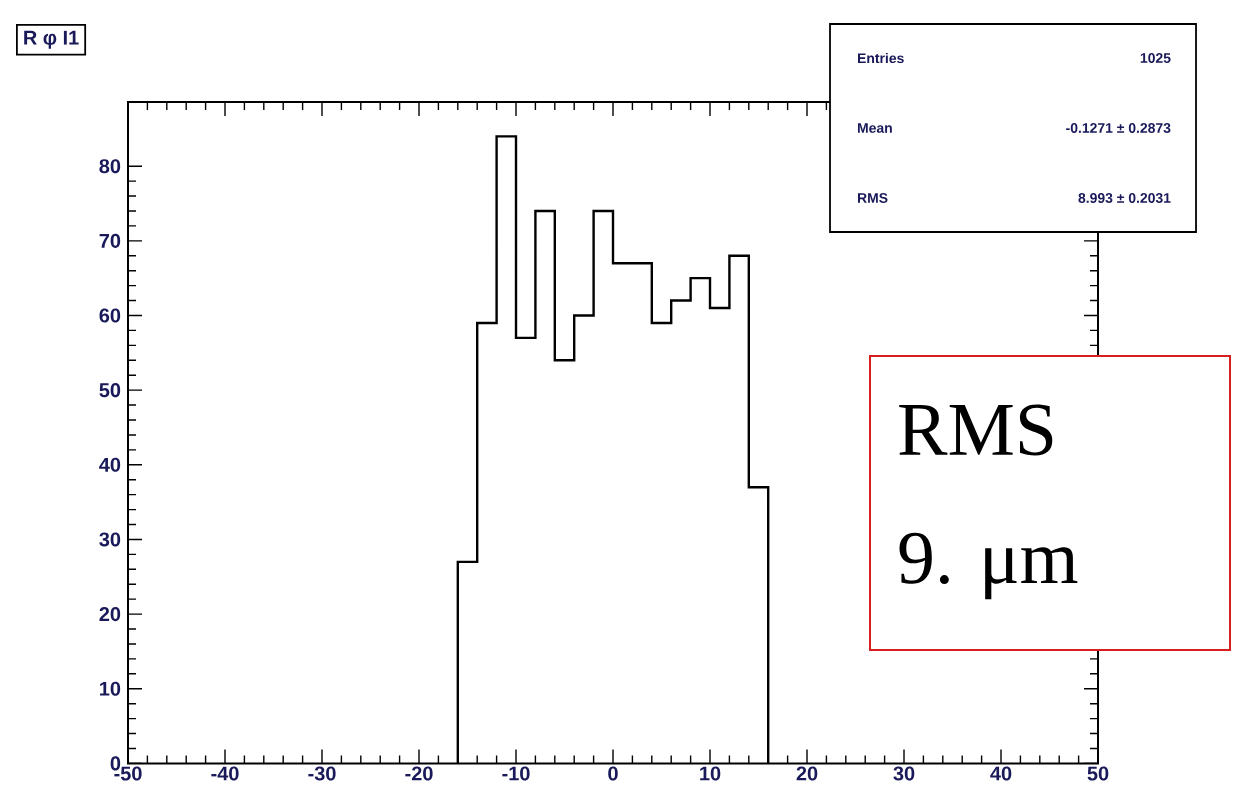 The height and width of the screenshot is (800, 1240). I want to click on x-tick-label: 40, so click(1001, 773).